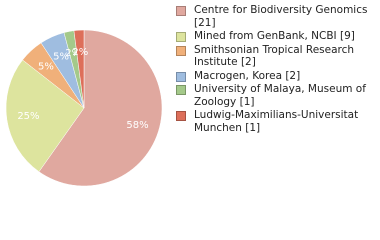 The image size is (380, 240). I want to click on legend-item: Macrogen, Korea [2], so click(276, 76).